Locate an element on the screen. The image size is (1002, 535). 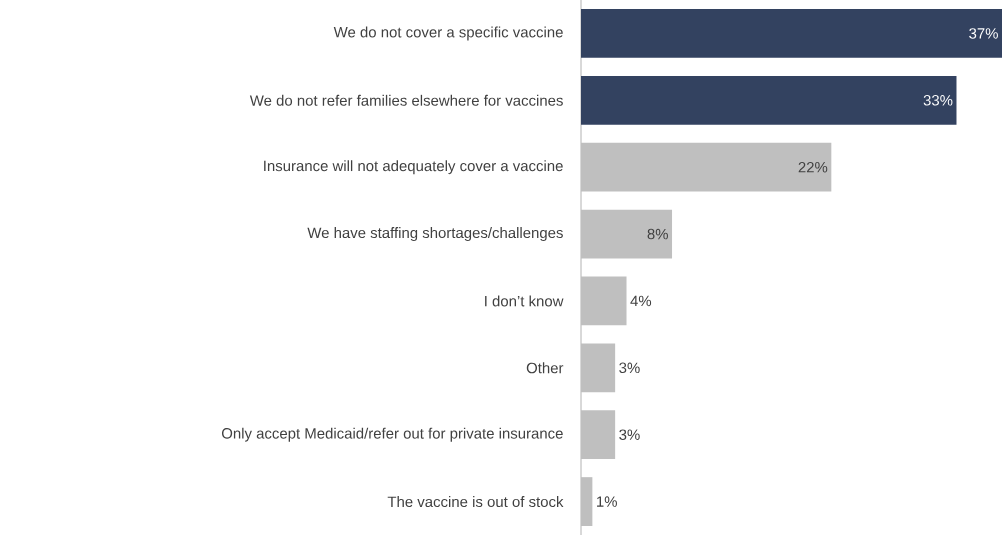
data-label: 33% is located at coordinates (938, 100).